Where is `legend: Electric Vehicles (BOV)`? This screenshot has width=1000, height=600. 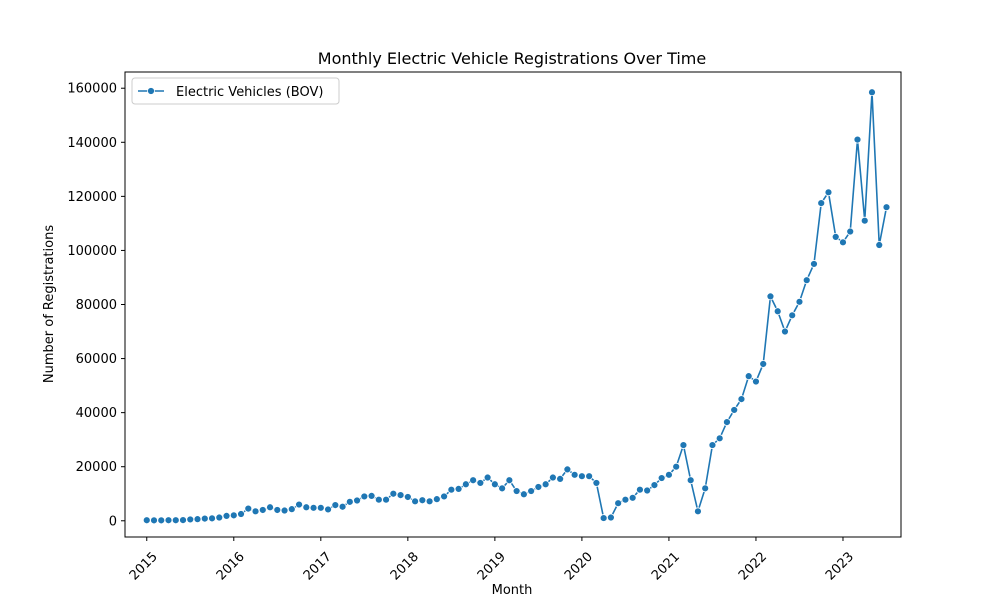
legend: Electric Vehicles (BOV) is located at coordinates (235, 91).